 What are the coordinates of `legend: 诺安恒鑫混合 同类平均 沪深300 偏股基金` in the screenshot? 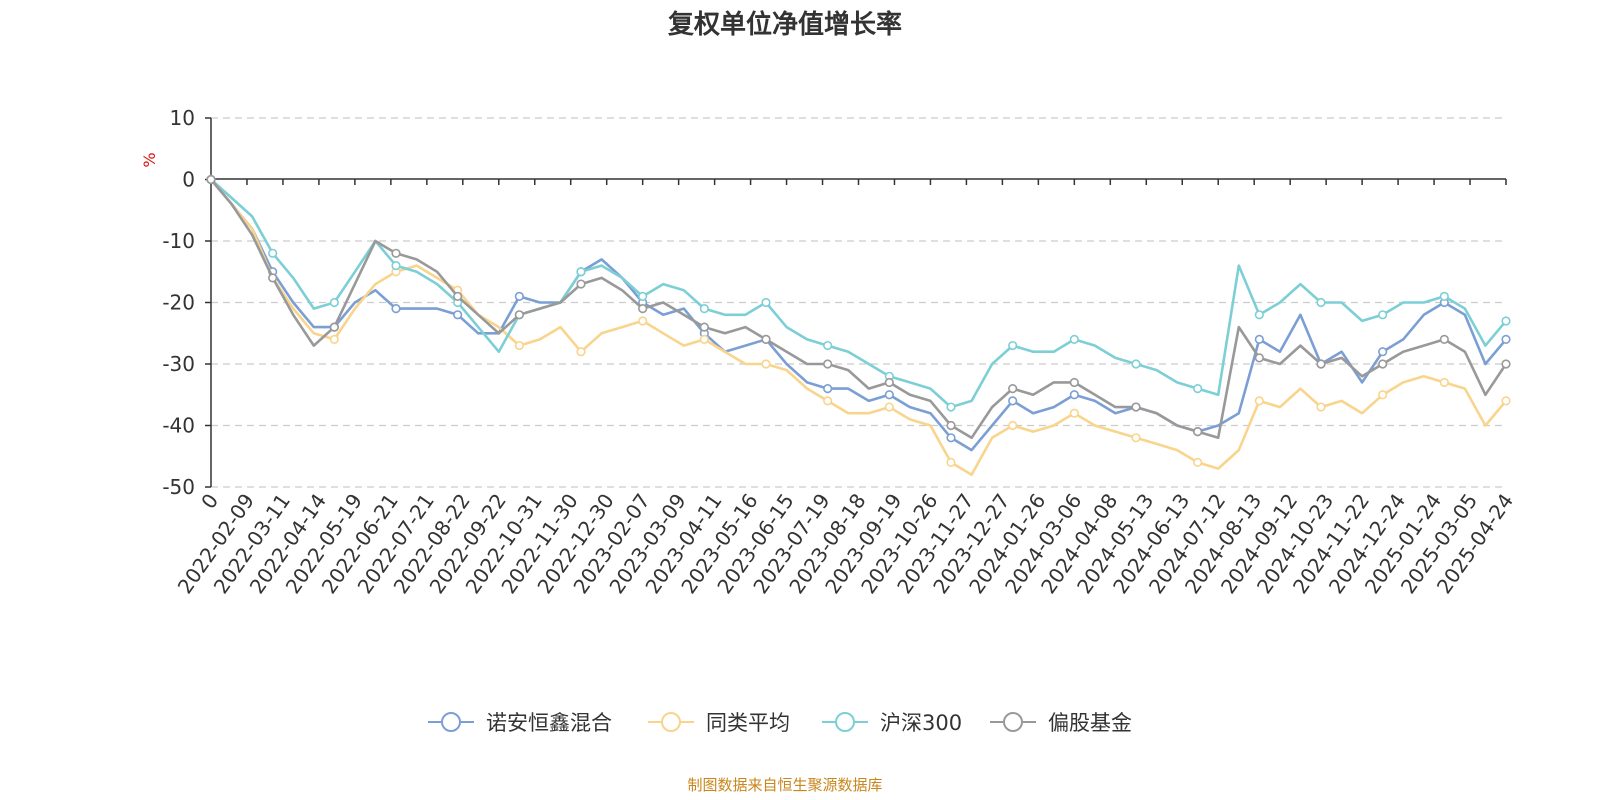 It's located at (780, 723).